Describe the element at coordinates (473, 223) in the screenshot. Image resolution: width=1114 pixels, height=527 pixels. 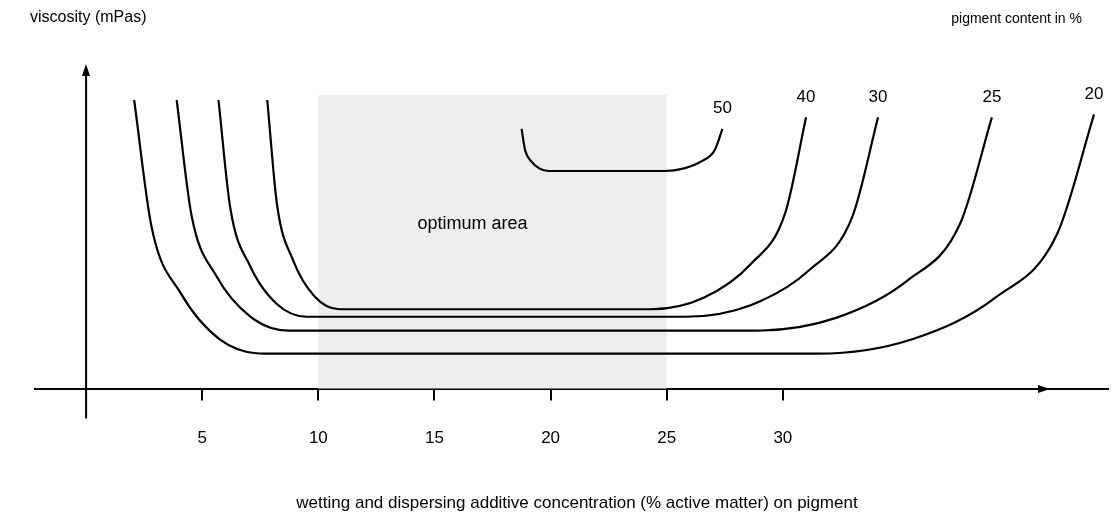
I see `band-label: optimum area` at that location.